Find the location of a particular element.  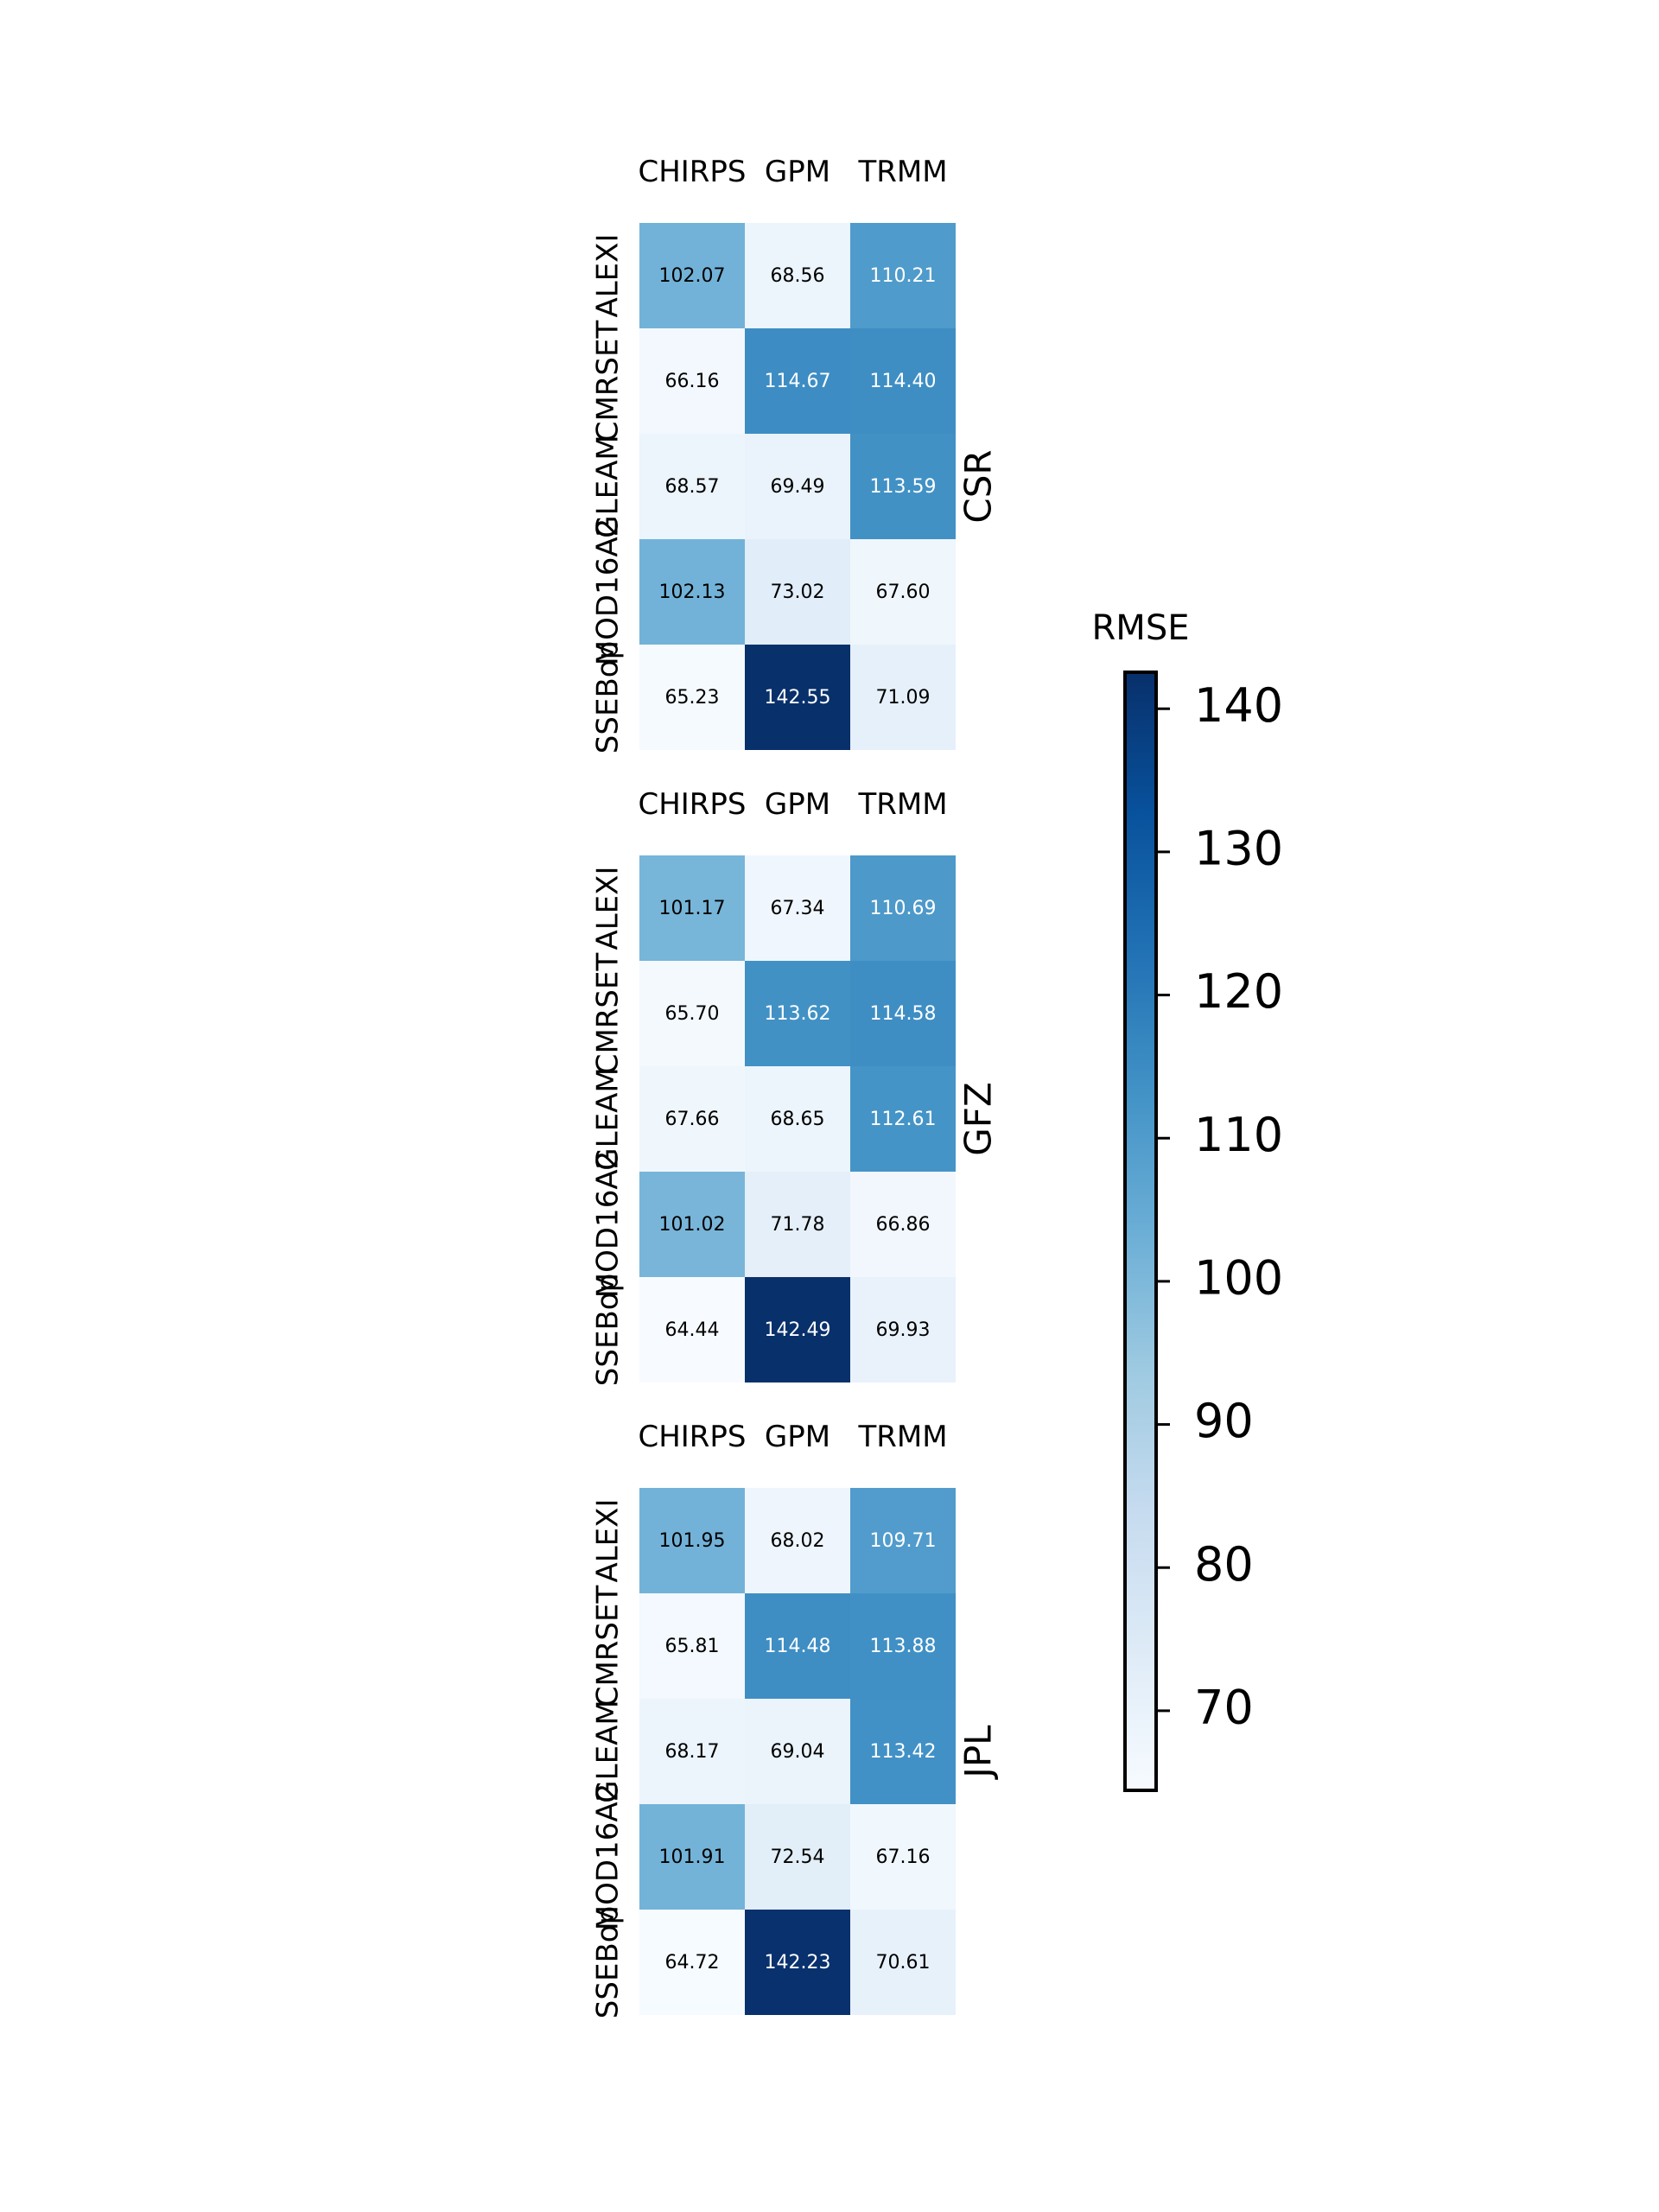

cell-value-label: 110.69 is located at coordinates (903, 909).